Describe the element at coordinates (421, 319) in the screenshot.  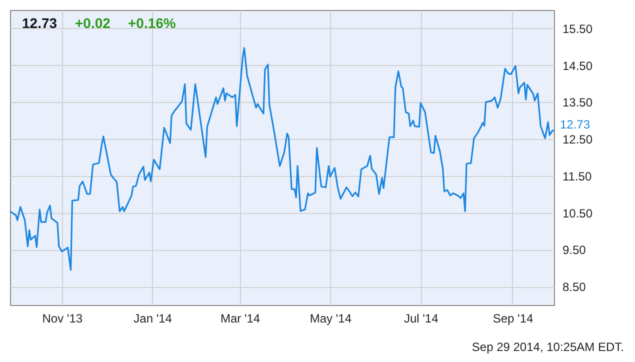
I see `x-tick-label: Jul '14` at that location.